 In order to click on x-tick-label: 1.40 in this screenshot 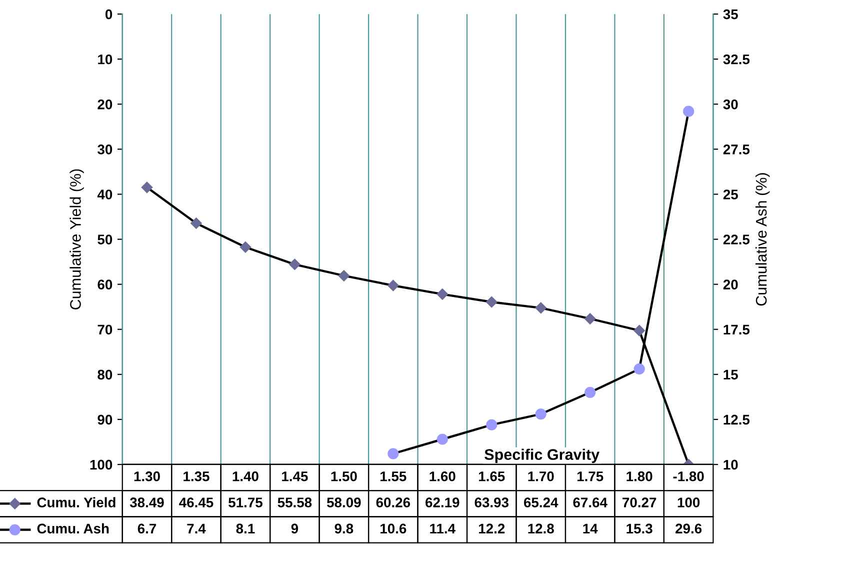, I will do `click(245, 476)`.